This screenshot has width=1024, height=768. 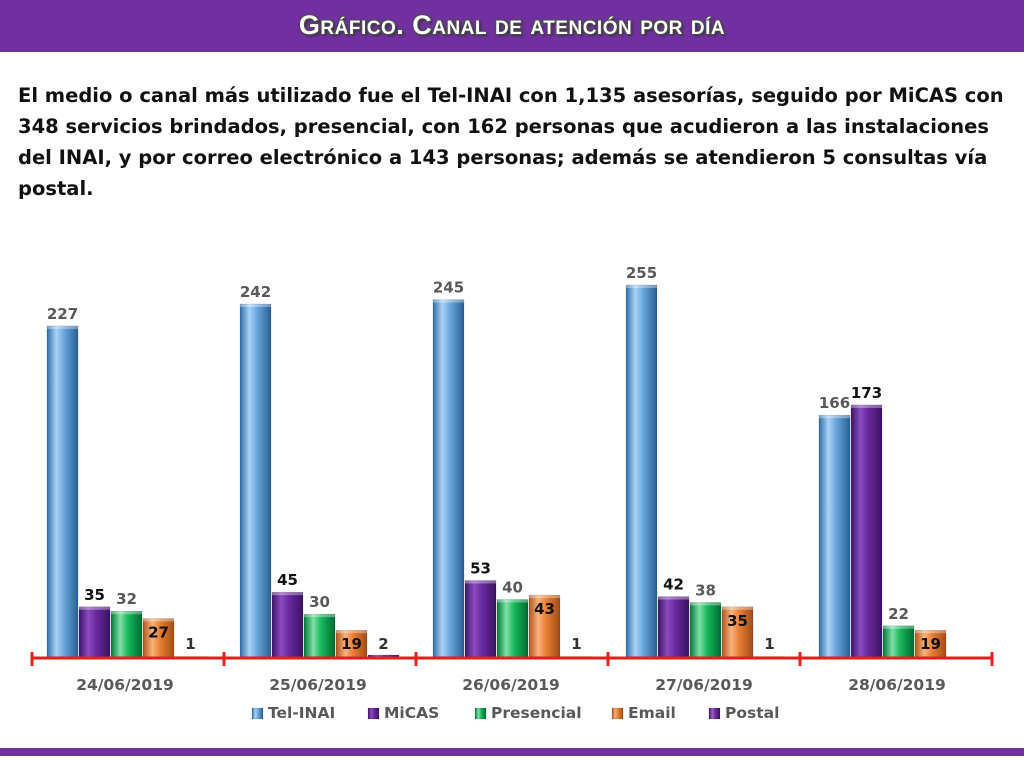 I want to click on data-label: 53, so click(x=480, y=568).